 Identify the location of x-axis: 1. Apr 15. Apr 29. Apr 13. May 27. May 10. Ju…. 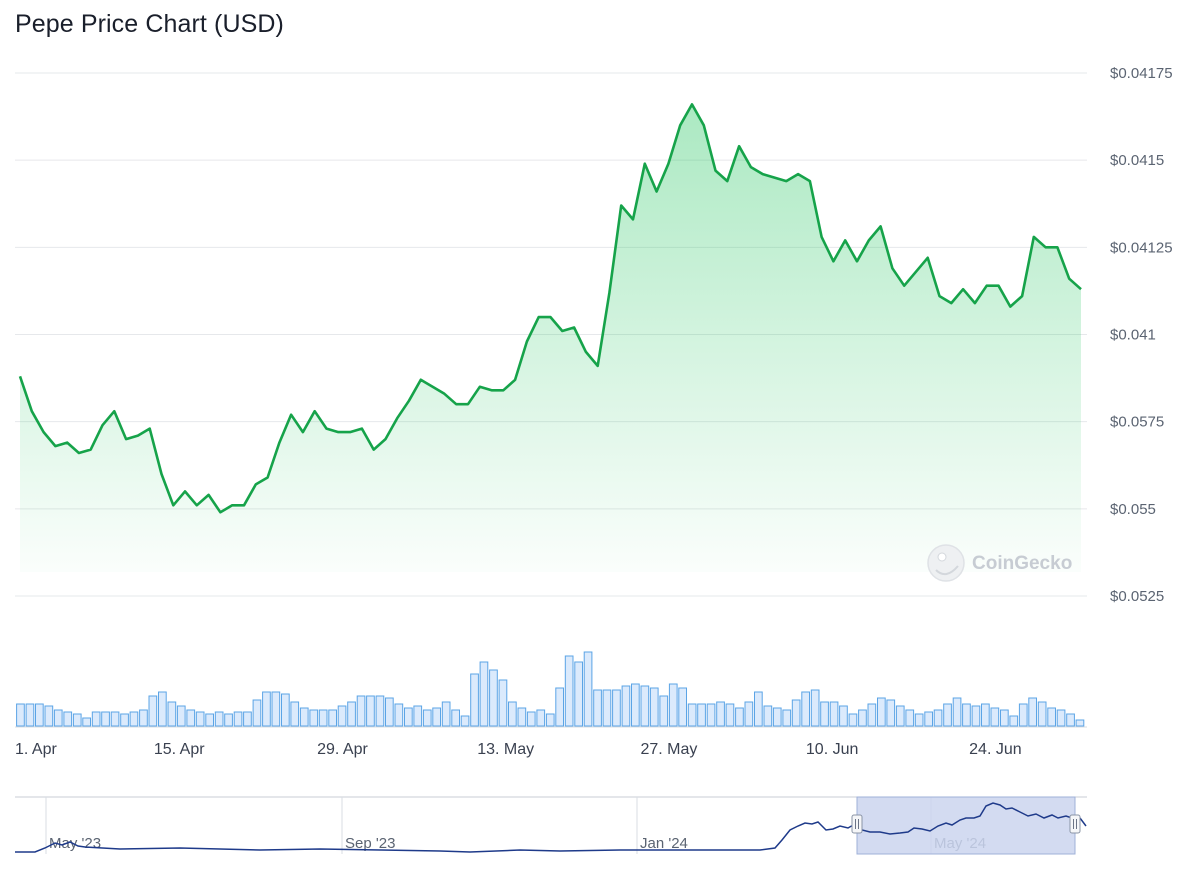
(518, 749).